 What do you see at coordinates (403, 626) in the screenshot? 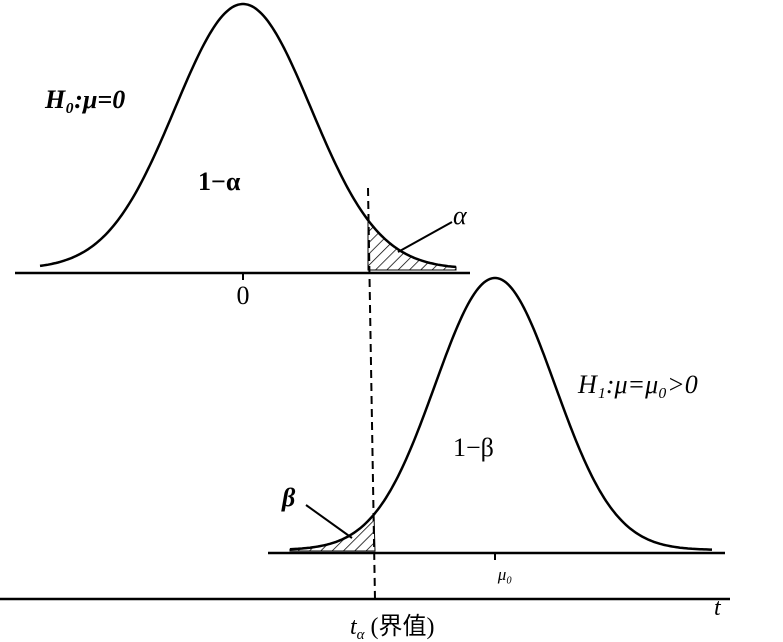
I see `critical-suffix: (界值)` at bounding box center [403, 626].